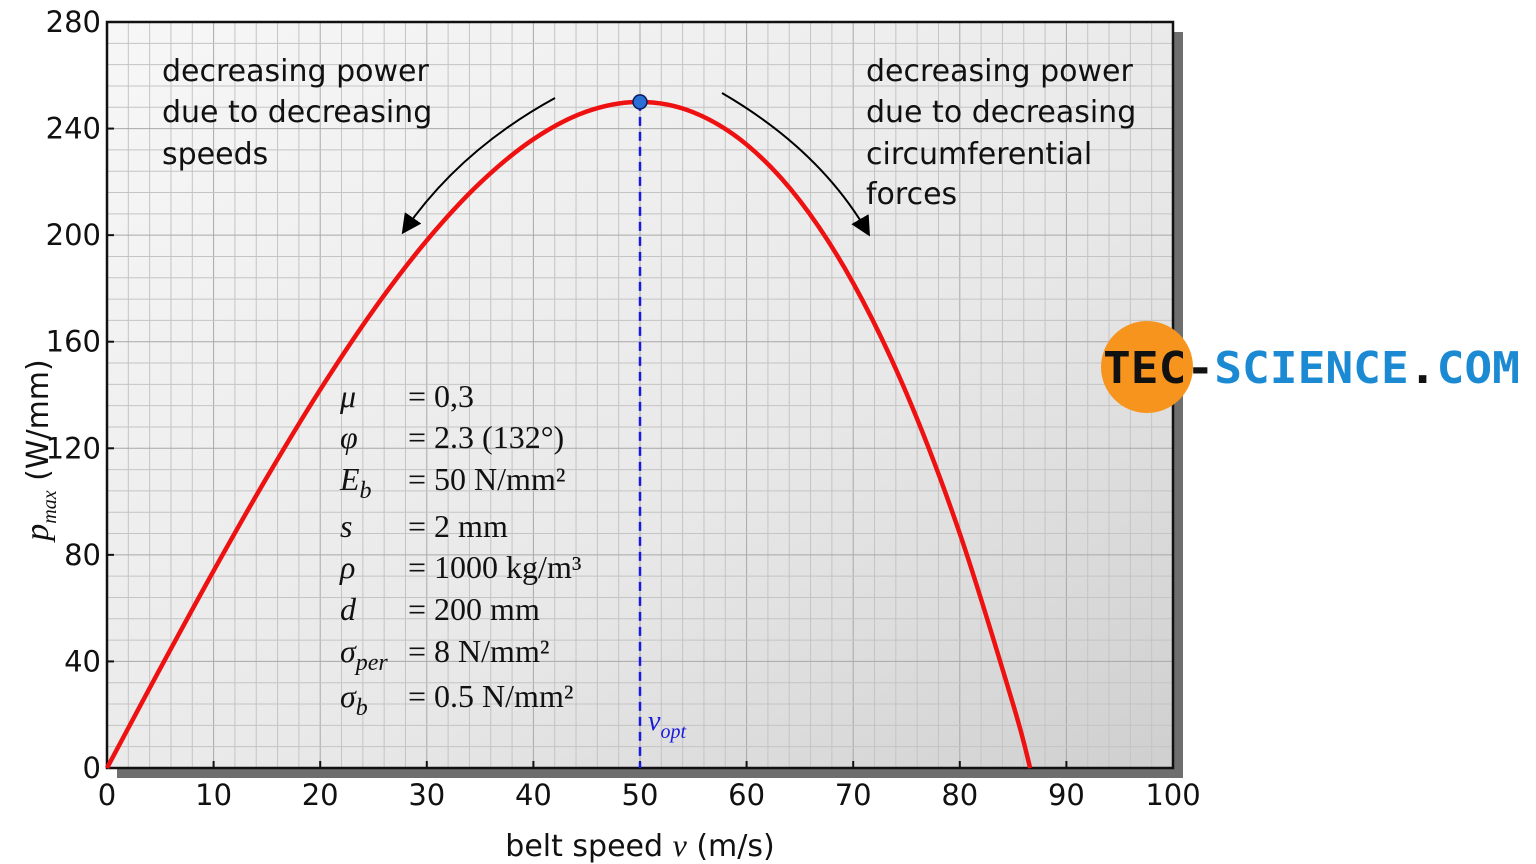 Image resolution: width=1536 pixels, height=864 pixels. Describe the element at coordinates (348, 609) in the screenshot. I see `parameter-symbol: d` at that location.